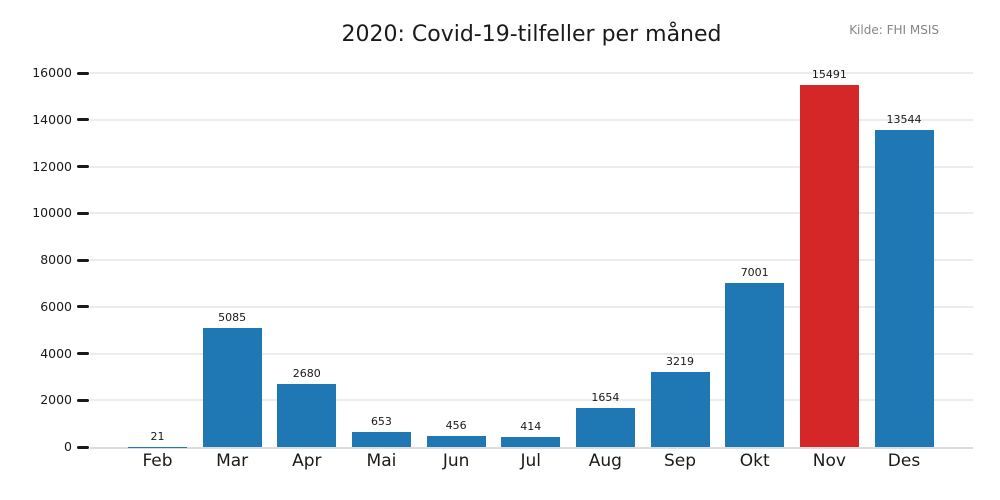 The width and height of the screenshot is (1000, 500). Describe the element at coordinates (232, 461) in the screenshot. I see `x-tick-label: Mar` at that location.